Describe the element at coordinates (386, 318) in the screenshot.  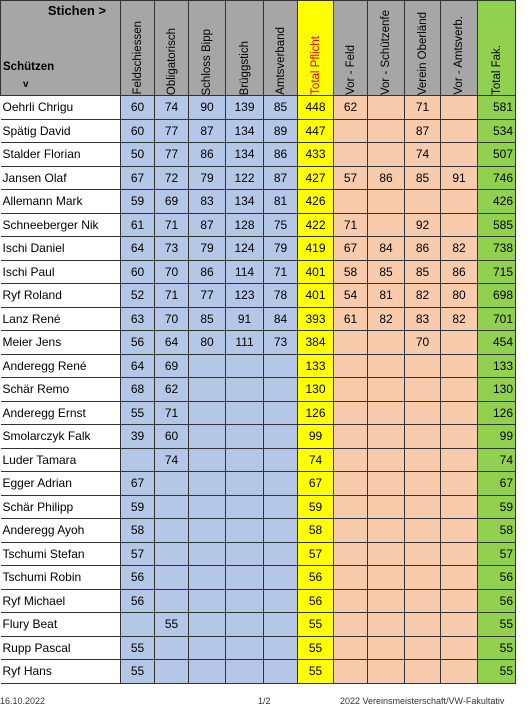
I see `score-cell: 82` at that location.